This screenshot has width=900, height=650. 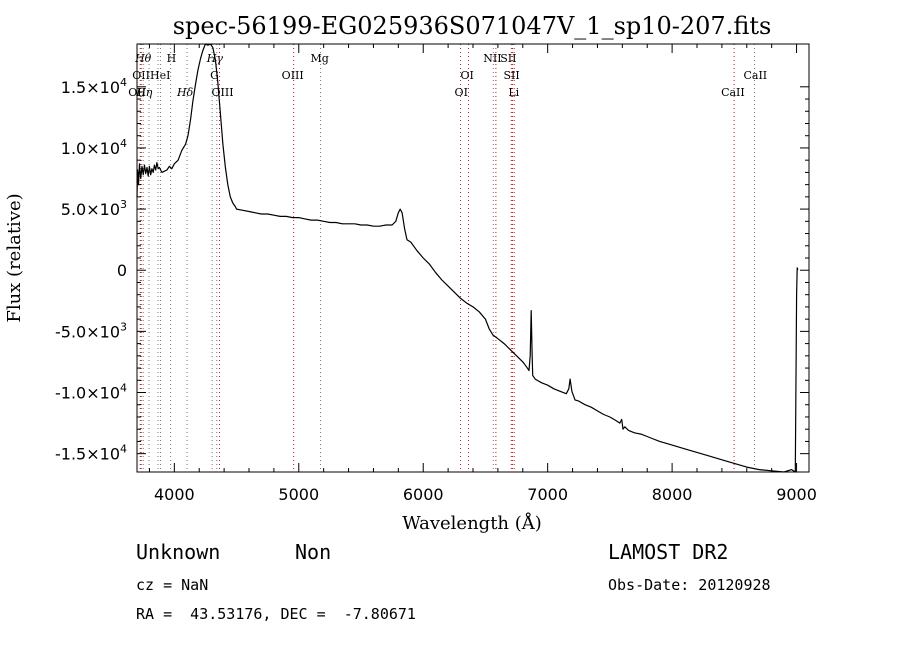 I want to click on line-marker-label-12: Mg, so click(x=320, y=58).